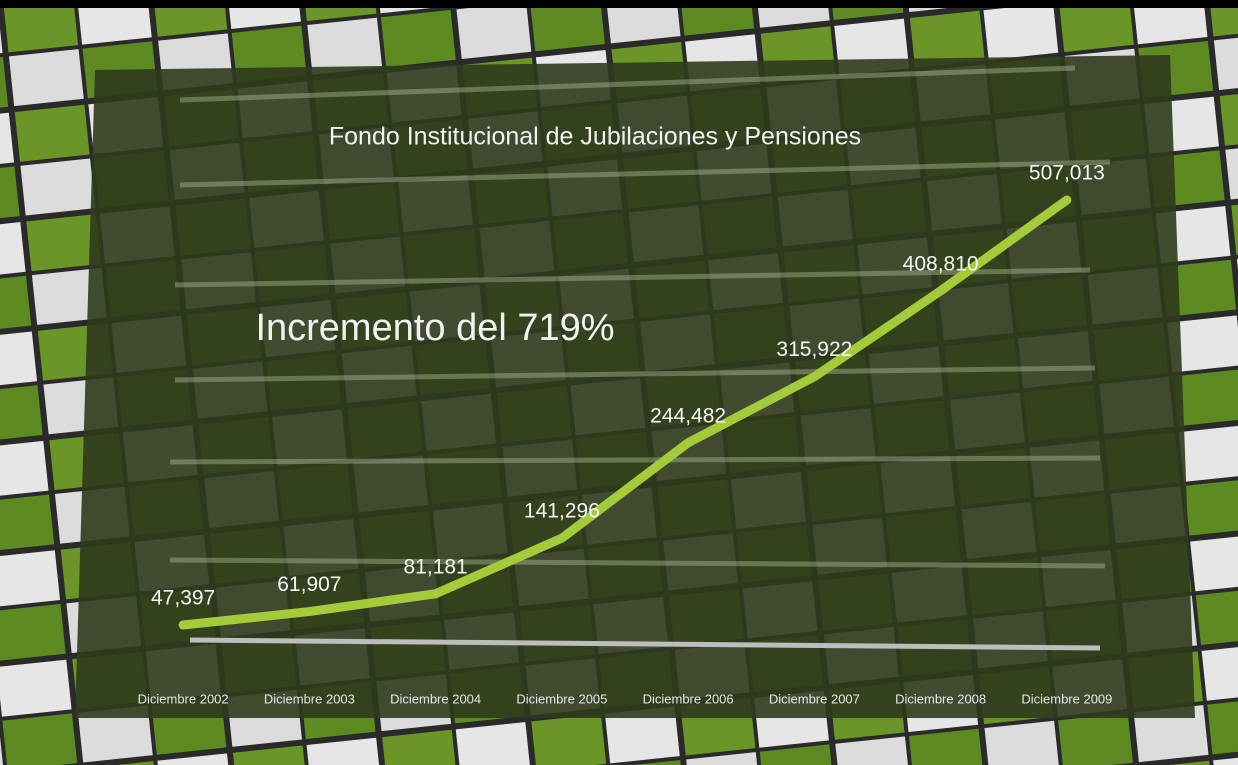  Describe the element at coordinates (183, 698) in the screenshot. I see `x-tick-label: Diciembre 2002` at that location.